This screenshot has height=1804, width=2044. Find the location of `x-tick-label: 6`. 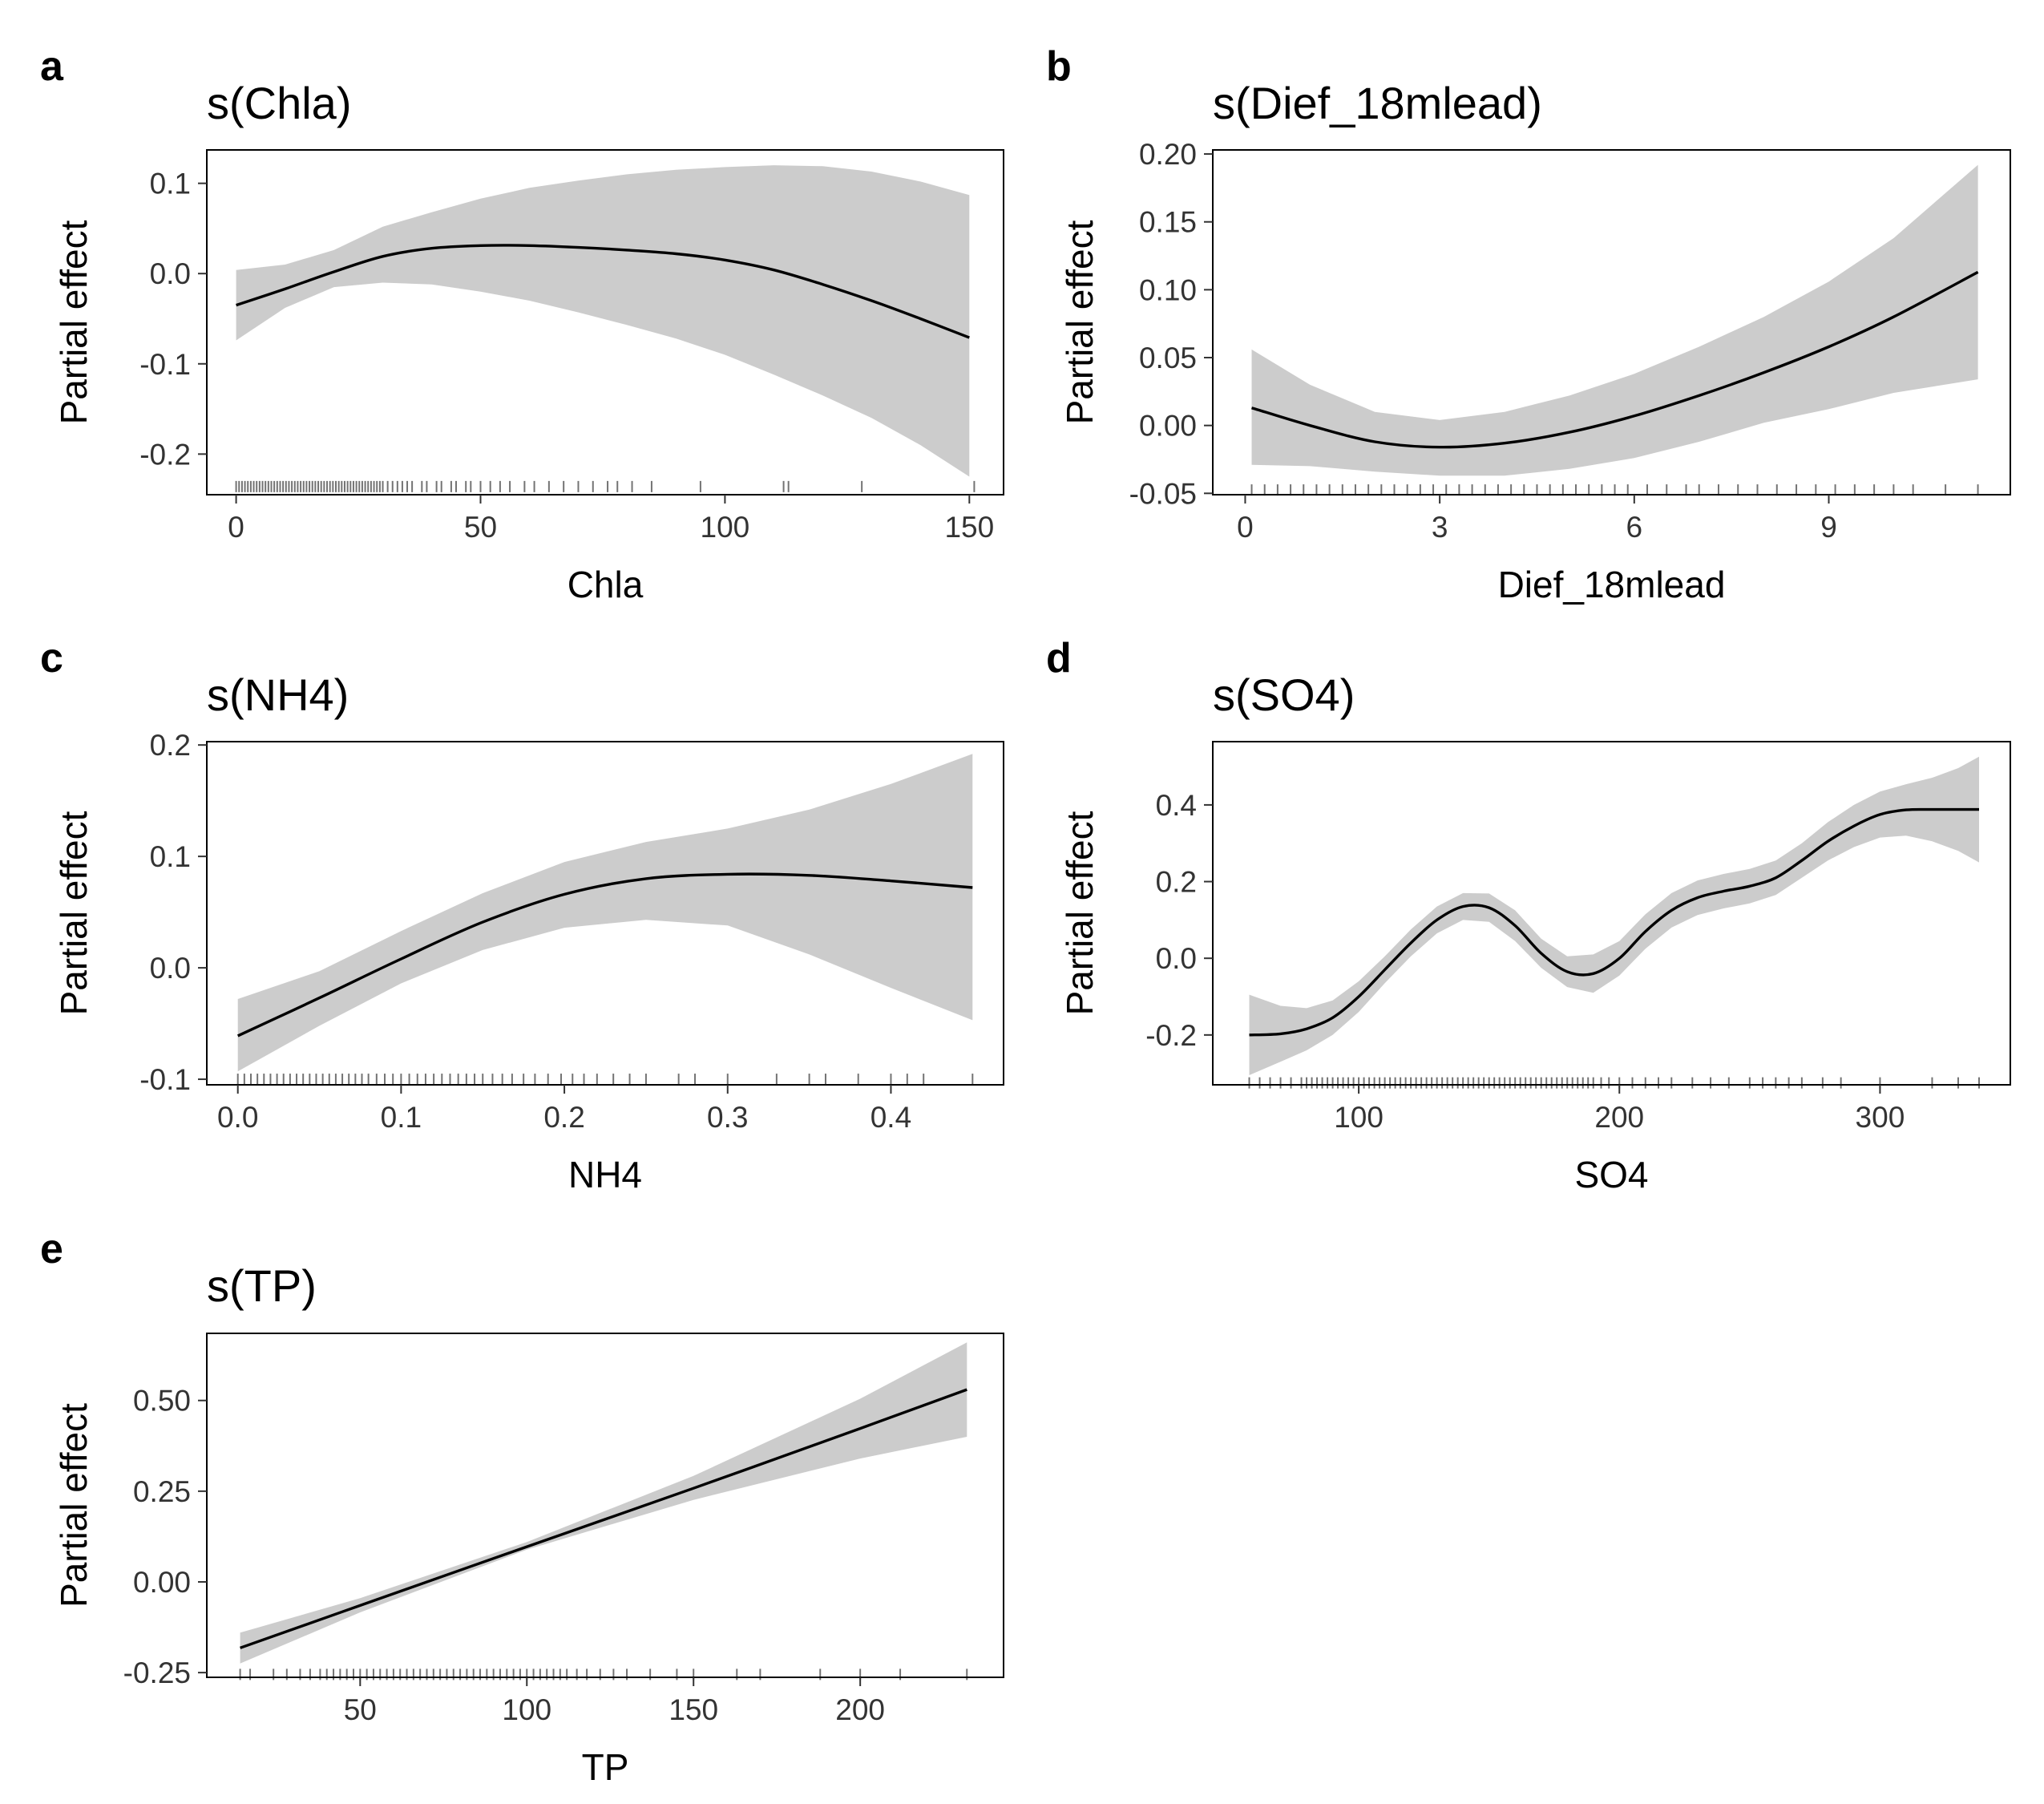

x-tick-label: 6 is located at coordinates (1634, 528).